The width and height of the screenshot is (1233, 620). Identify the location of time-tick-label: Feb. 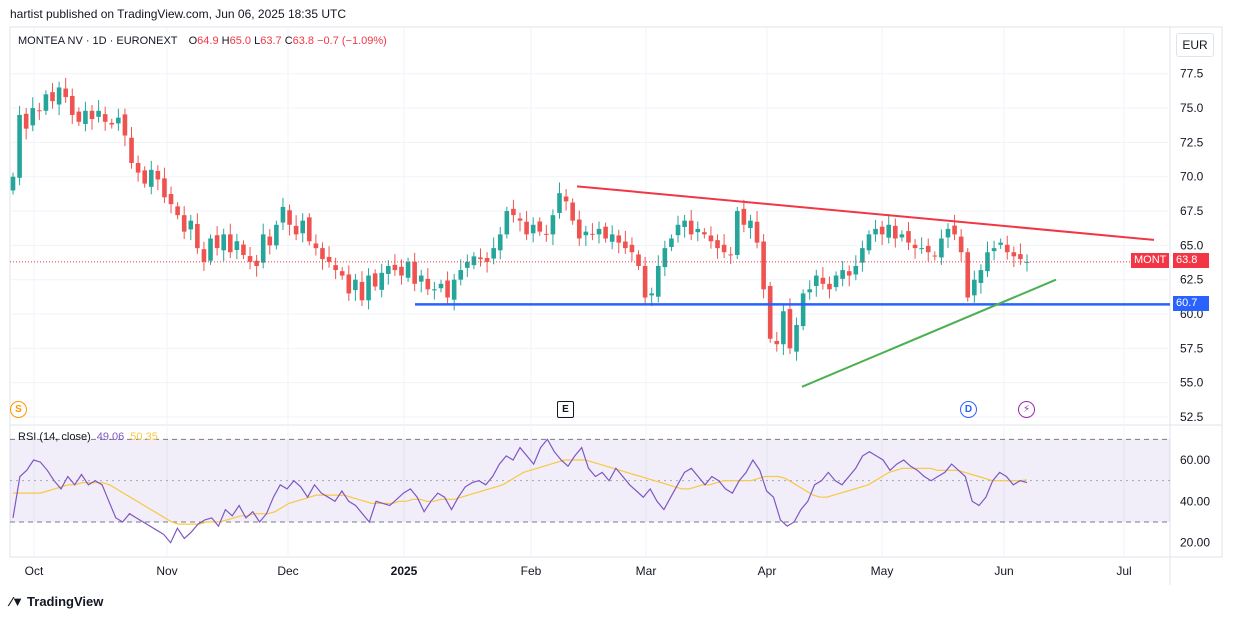
(531, 571).